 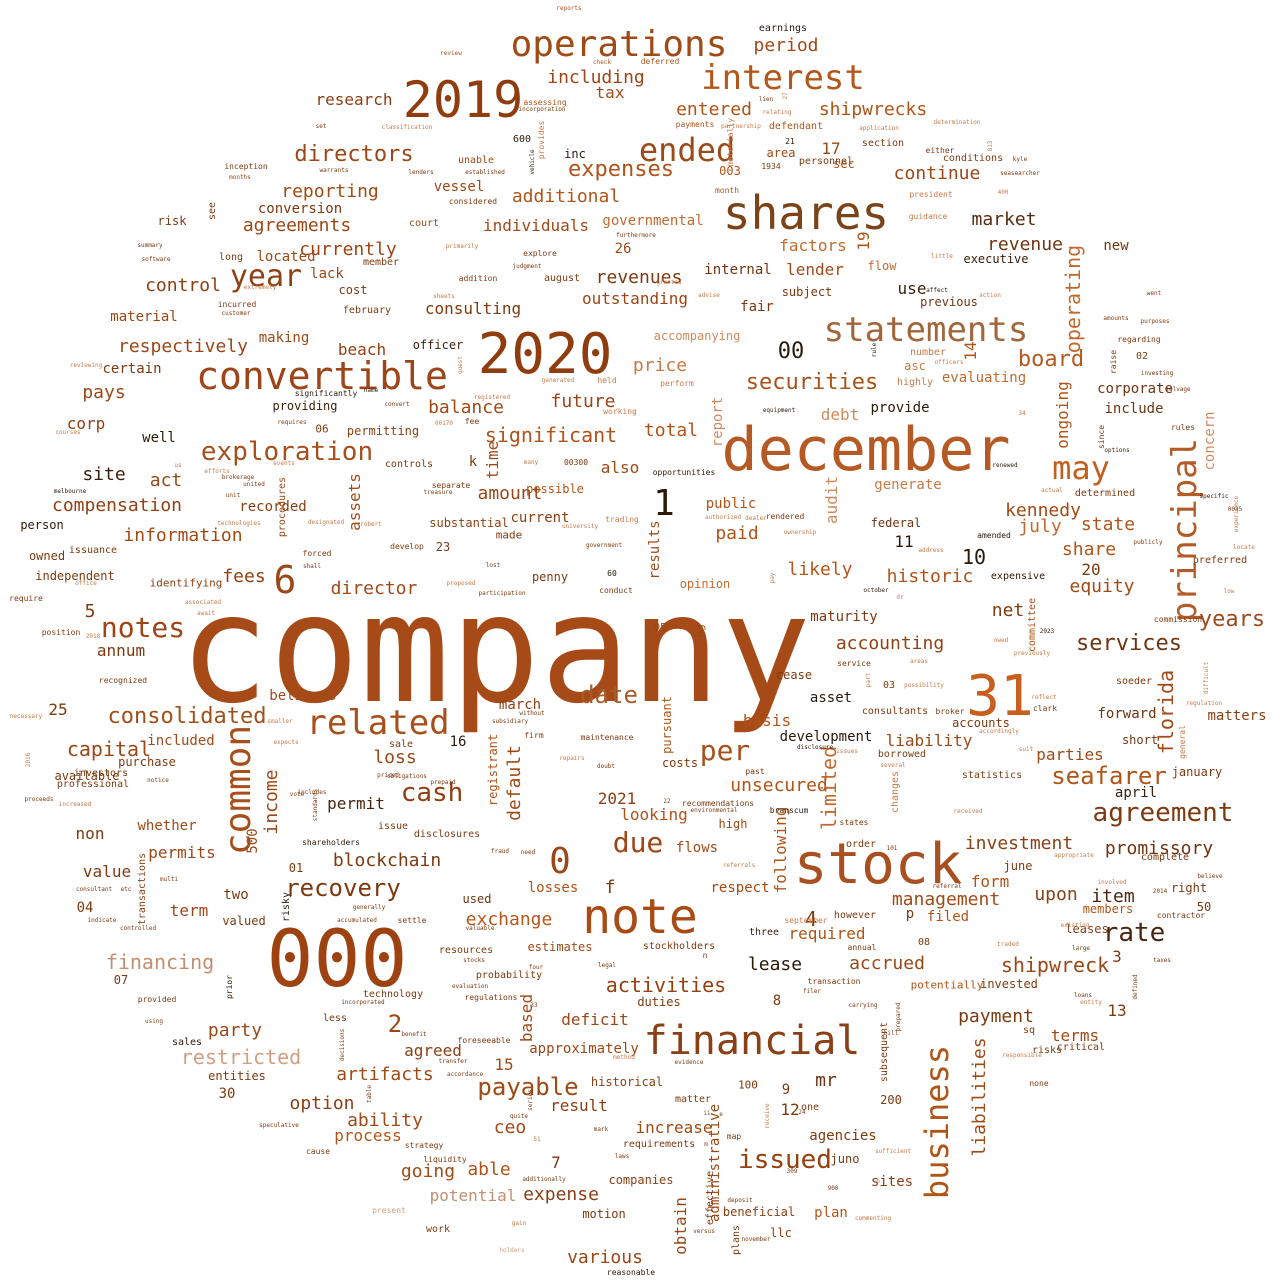 What do you see at coordinates (236, 895) in the screenshot?
I see `cloud-word-two: two` at bounding box center [236, 895].